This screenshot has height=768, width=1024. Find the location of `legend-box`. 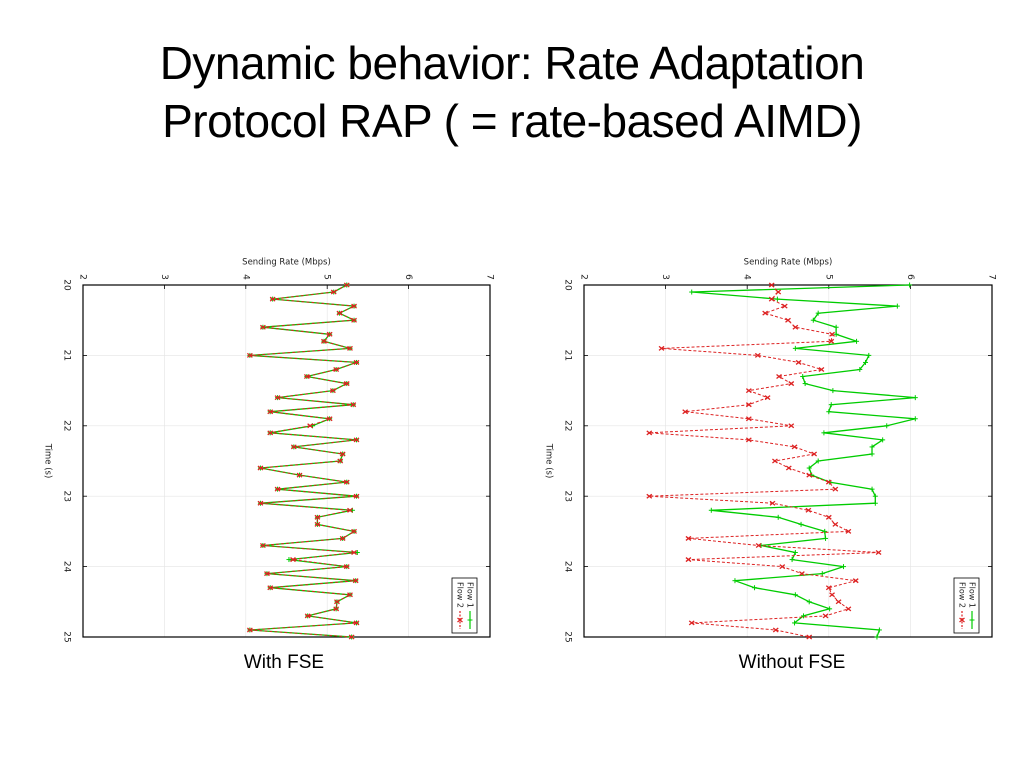

legend-box is located at coordinates (464, 605).